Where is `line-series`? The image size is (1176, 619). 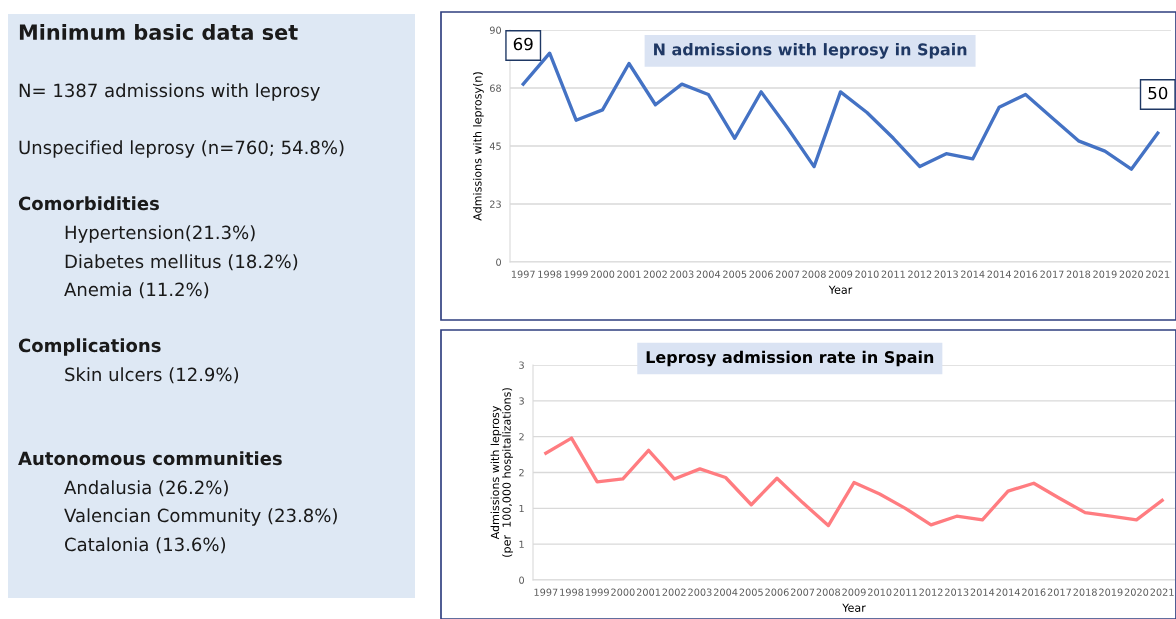 line-series is located at coordinates (854, 482).